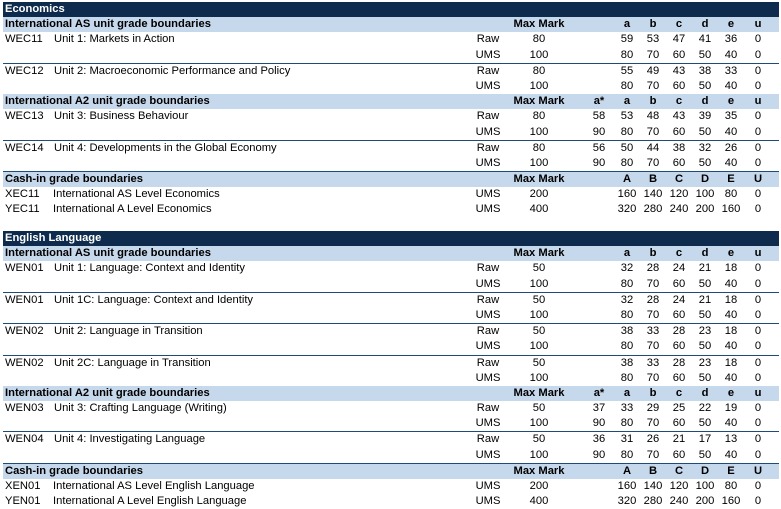  I want to click on cash-in-header-grade-2: B, so click(653, 470).